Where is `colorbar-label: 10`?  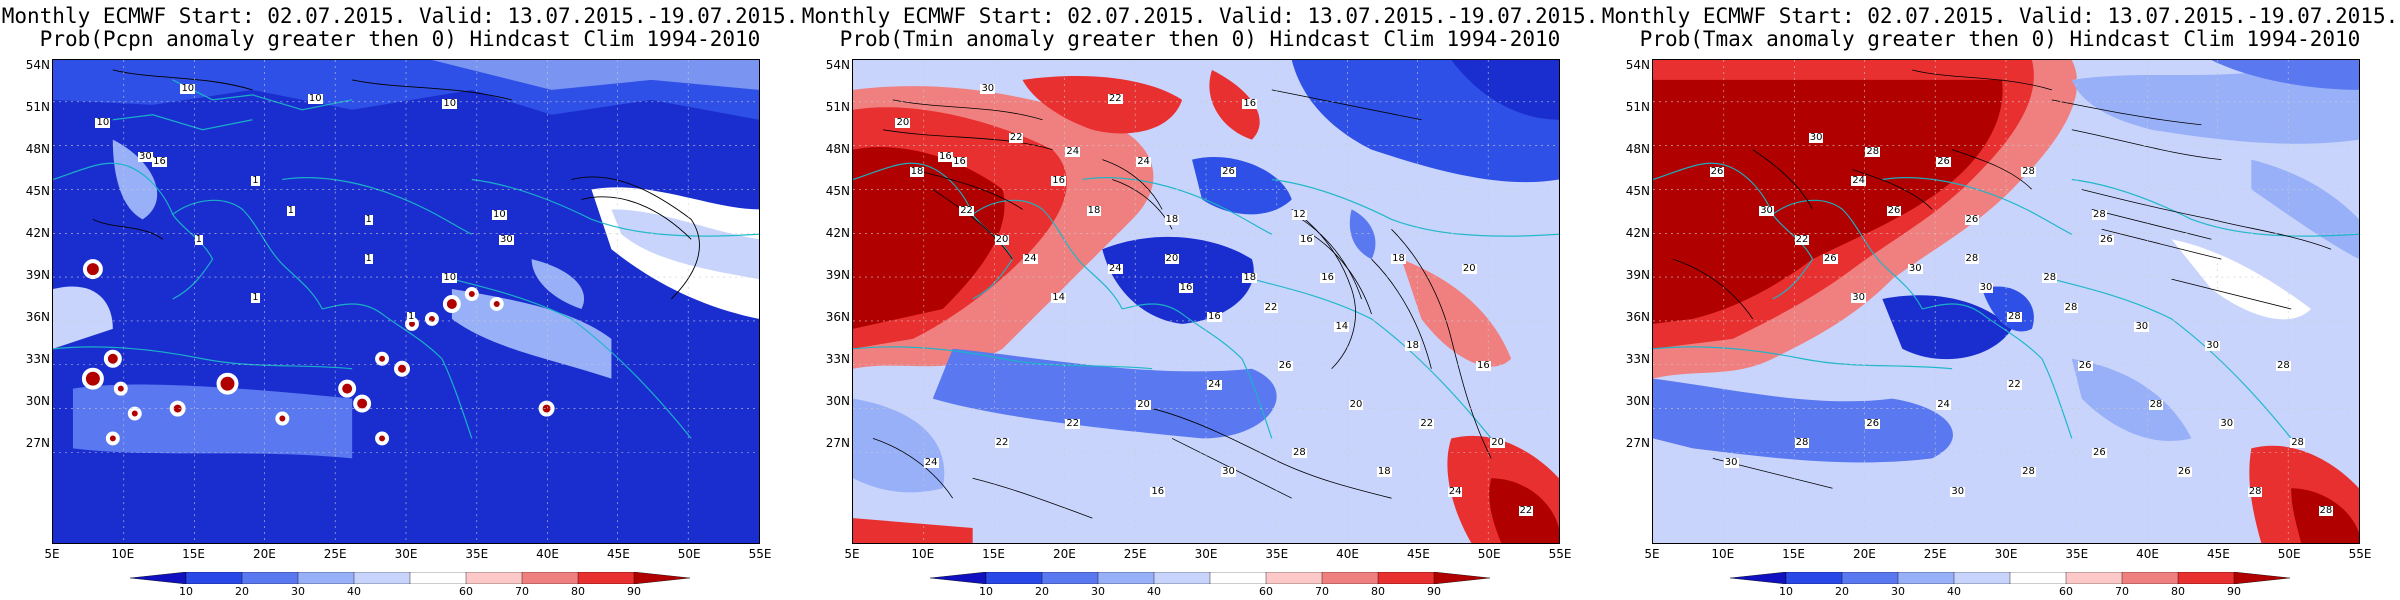
colorbar-label: 10 is located at coordinates (1786, 591).